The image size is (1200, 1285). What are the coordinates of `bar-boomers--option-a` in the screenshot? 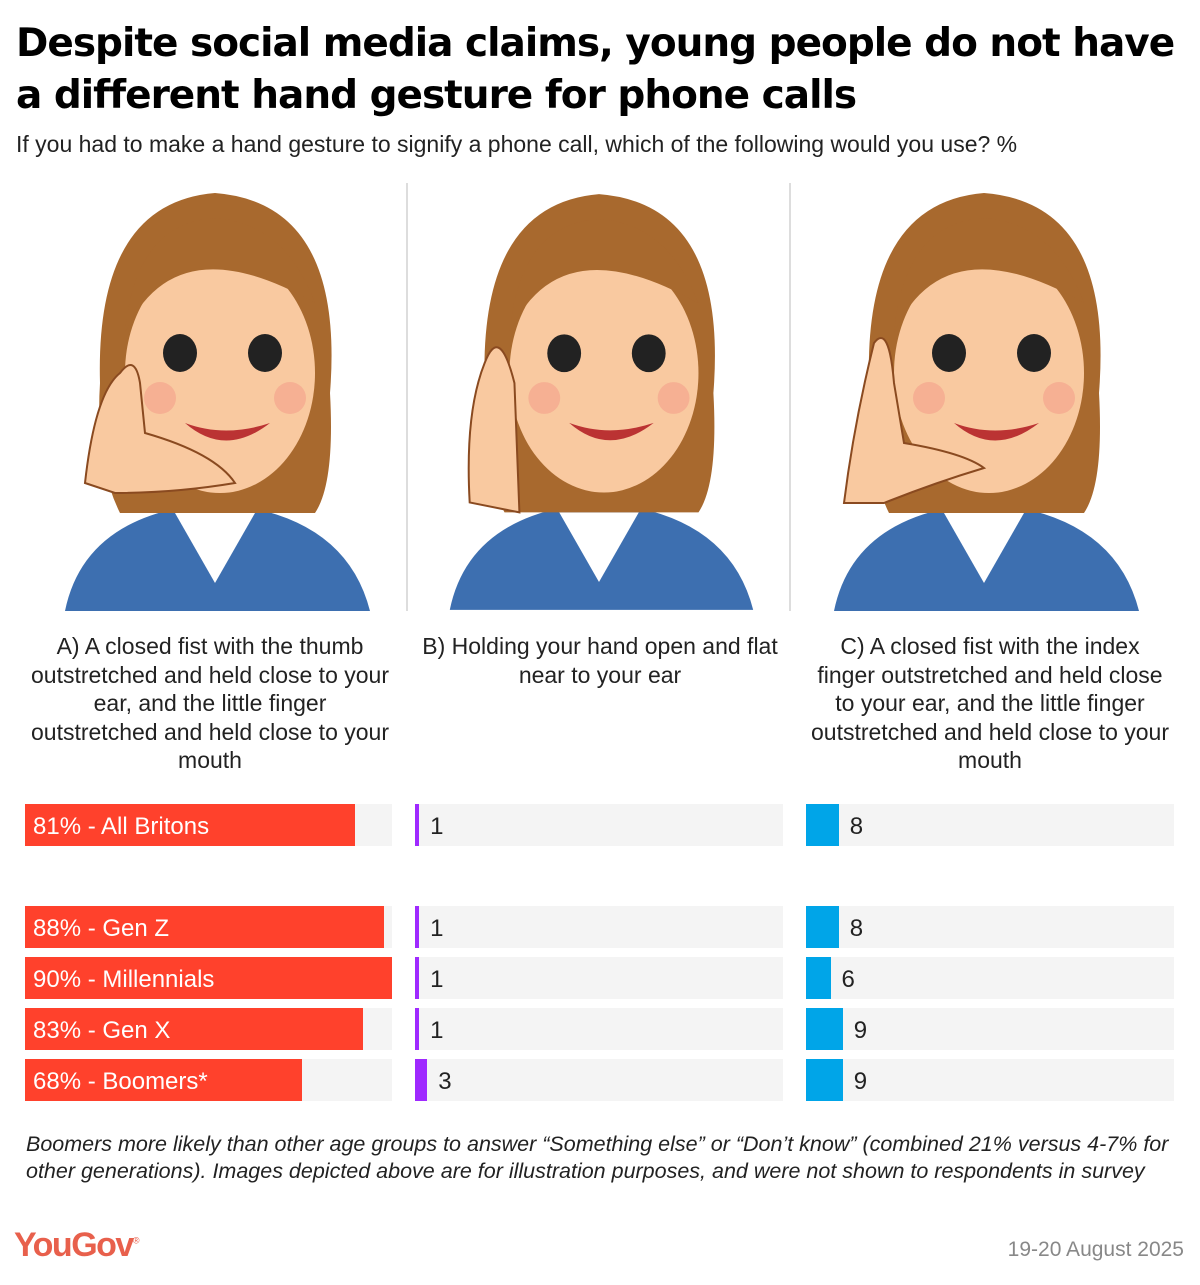 It's located at (164, 1080).